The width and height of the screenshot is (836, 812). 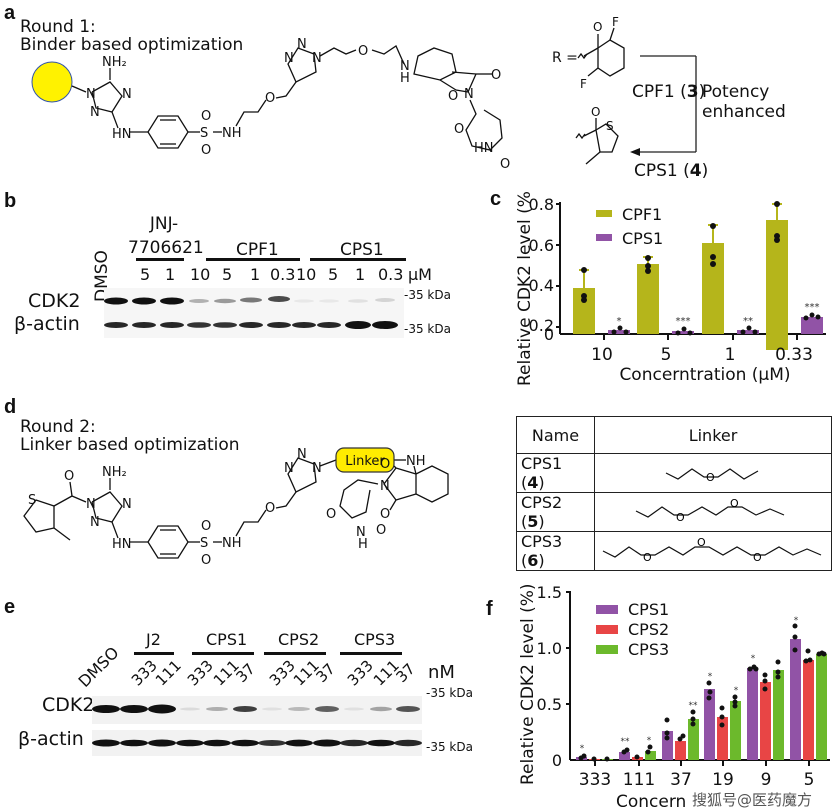 I want to click on svg-text: 0.8, so click(x=541, y=204).